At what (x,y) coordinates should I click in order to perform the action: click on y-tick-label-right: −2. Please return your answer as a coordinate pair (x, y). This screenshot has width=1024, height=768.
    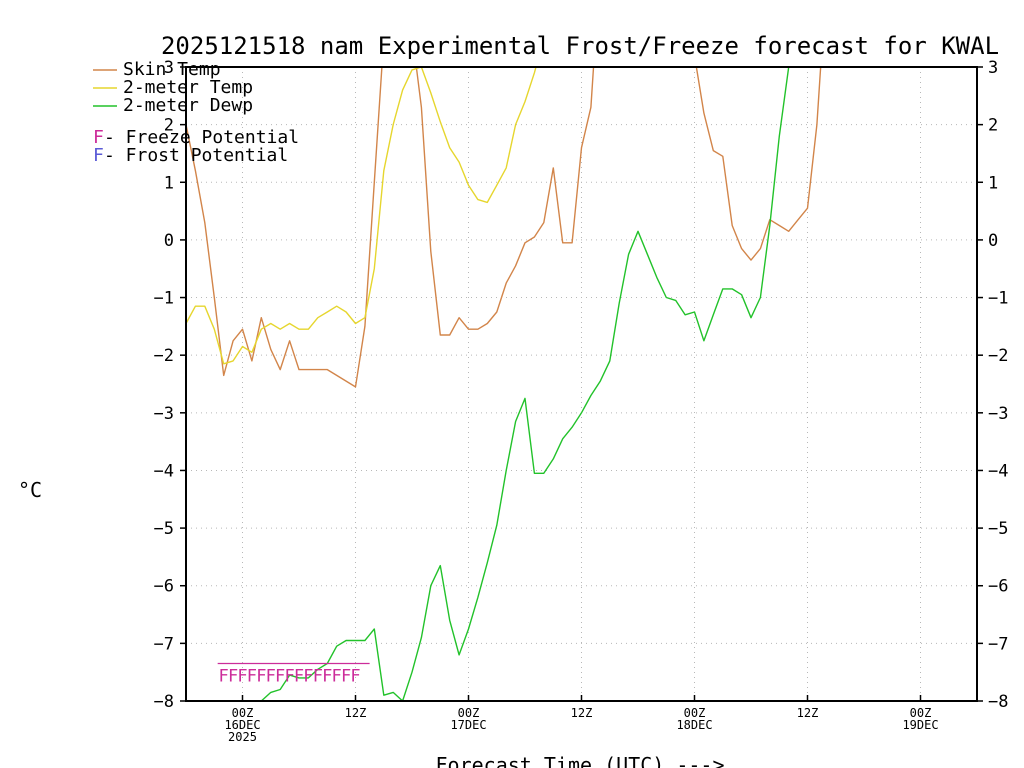
    Looking at the image, I should click on (998, 356).